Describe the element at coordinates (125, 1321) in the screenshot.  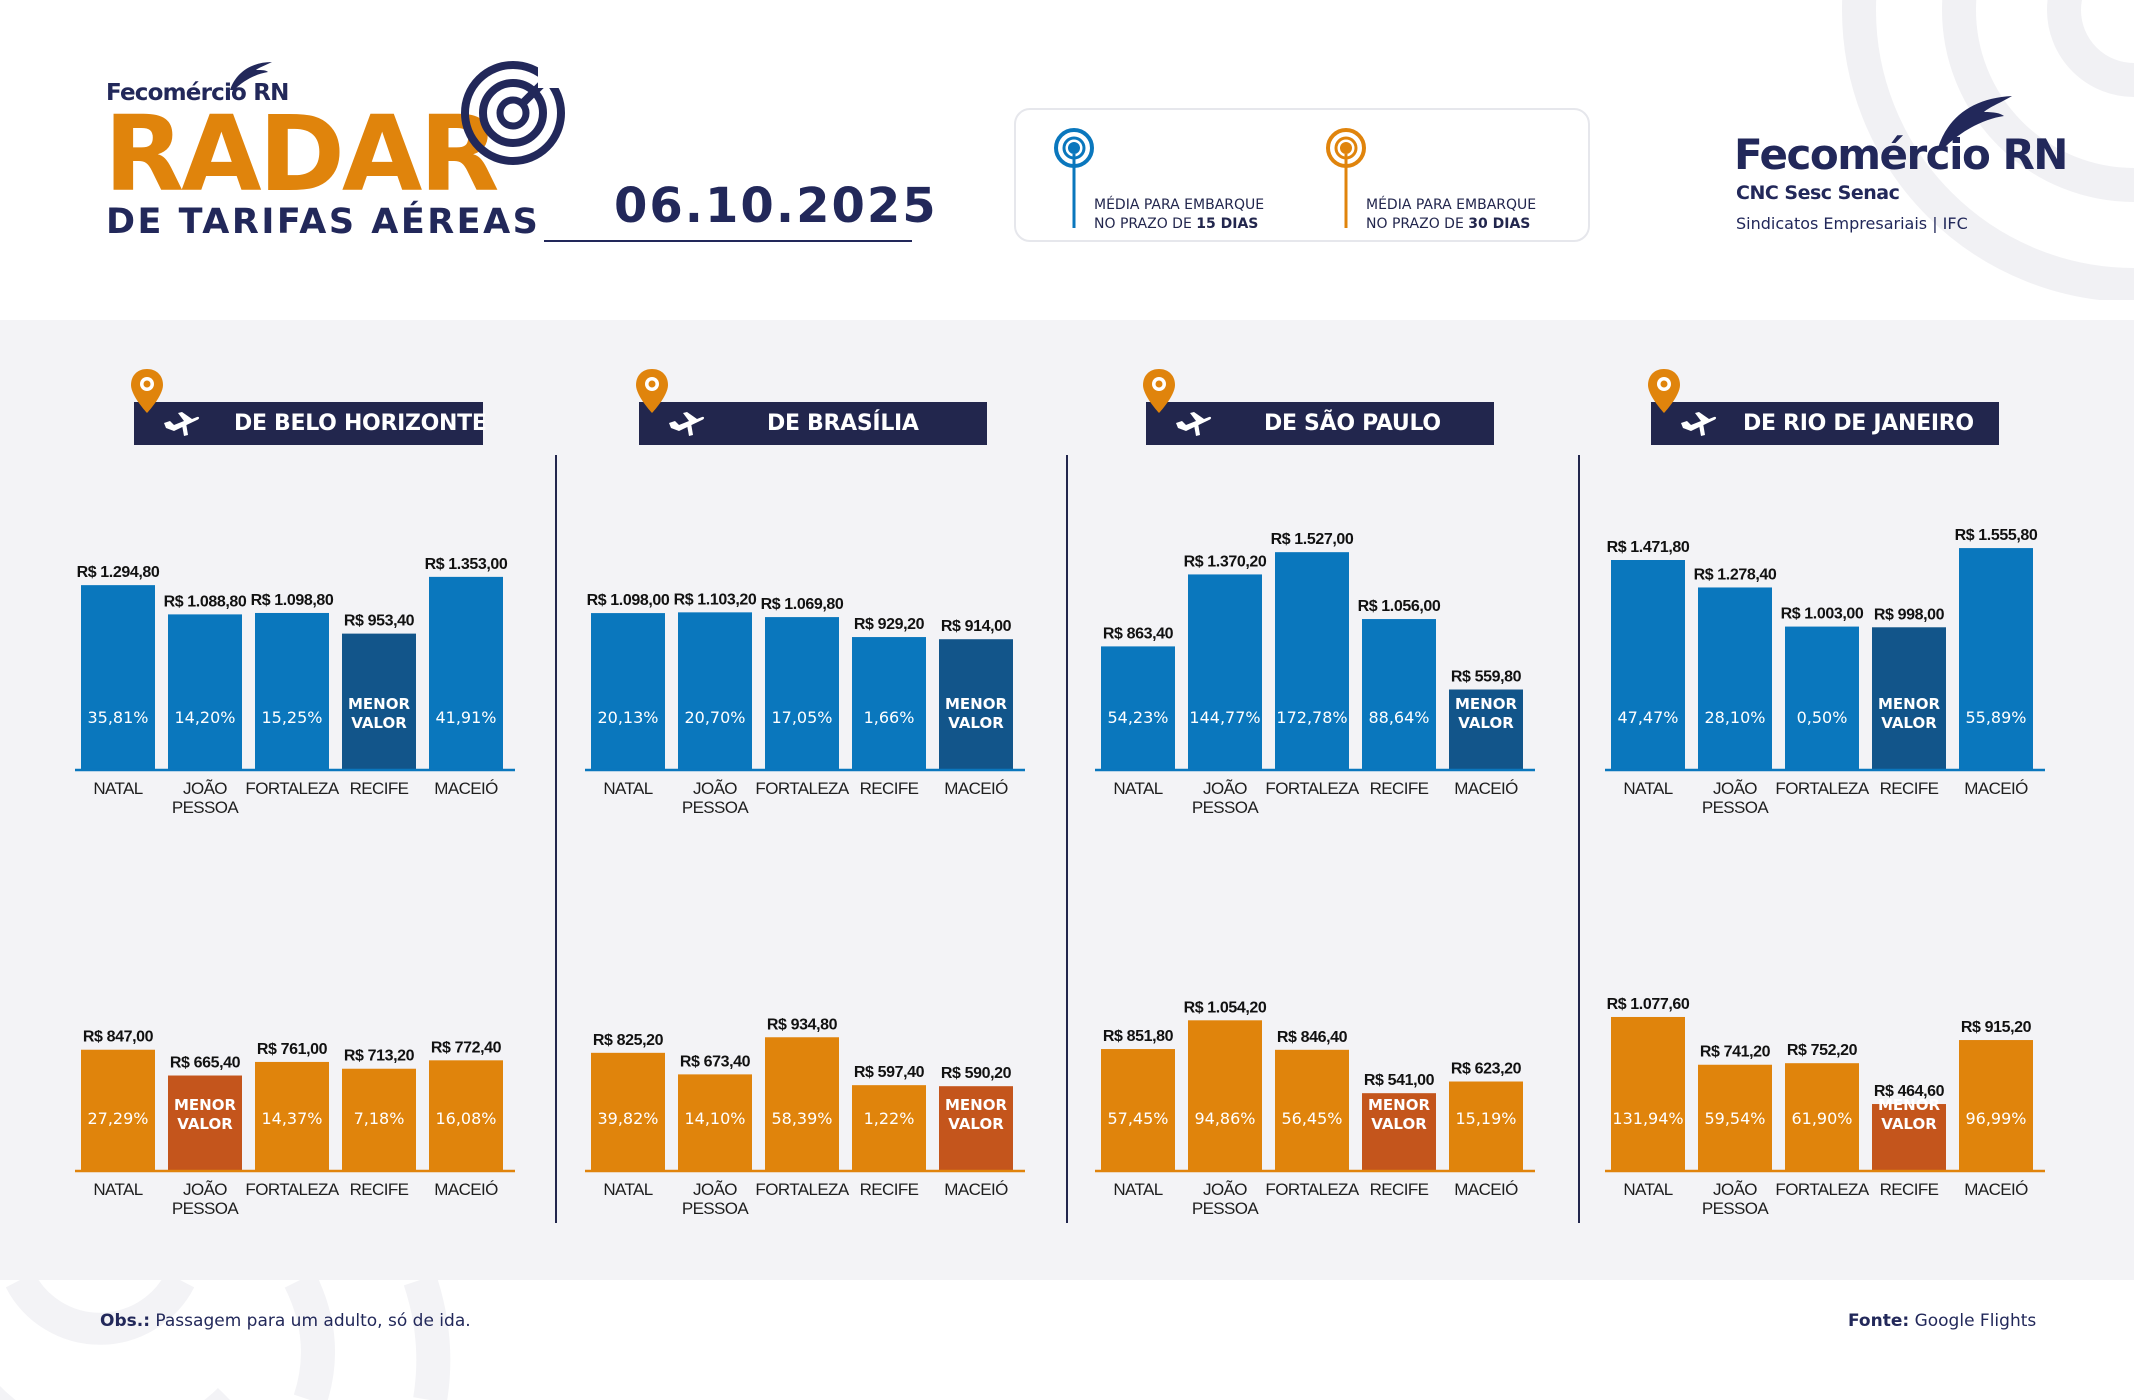
I see `footer-note-label: Obs.:` at that location.